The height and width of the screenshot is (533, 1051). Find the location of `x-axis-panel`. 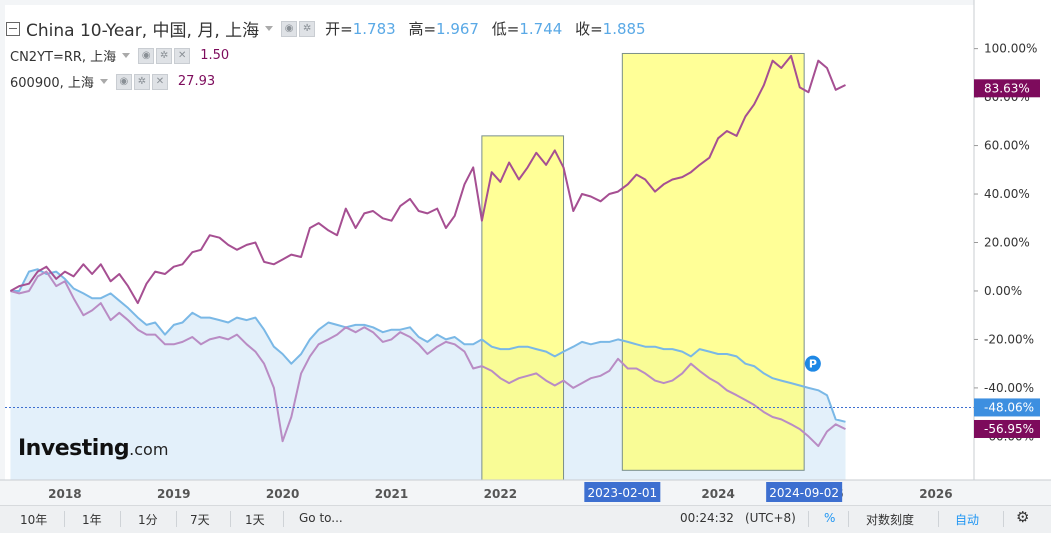

x-axis-panel is located at coordinates (525, 492).